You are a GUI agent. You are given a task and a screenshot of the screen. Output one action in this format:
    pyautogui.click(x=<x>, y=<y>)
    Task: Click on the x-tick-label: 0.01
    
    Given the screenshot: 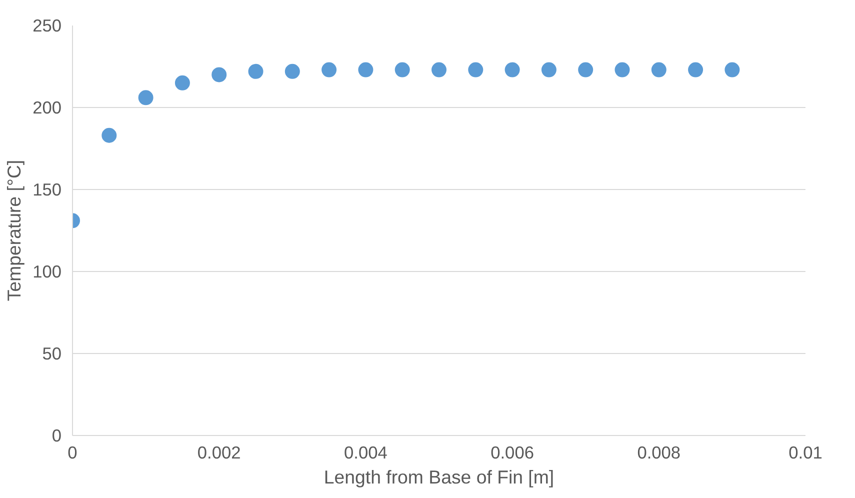 What is the action you would take?
    pyautogui.click(x=805, y=452)
    